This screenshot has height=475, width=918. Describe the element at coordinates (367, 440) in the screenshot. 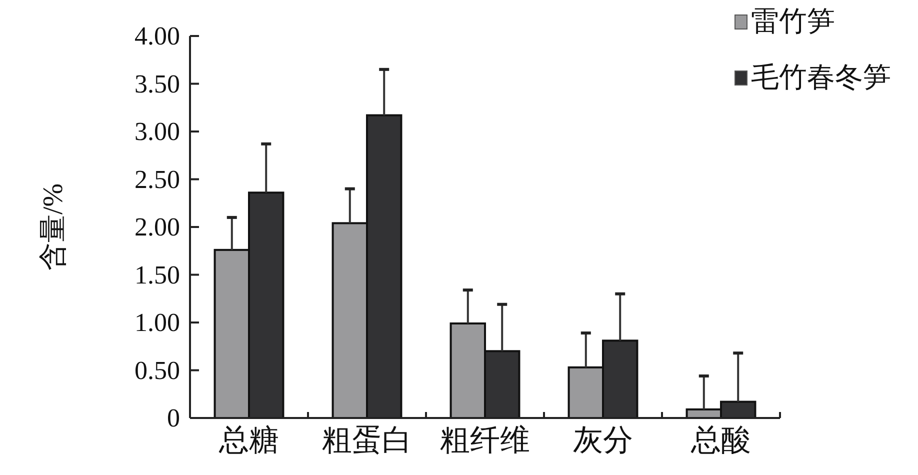

I see `x-tick-label: 粗蛋白` at that location.